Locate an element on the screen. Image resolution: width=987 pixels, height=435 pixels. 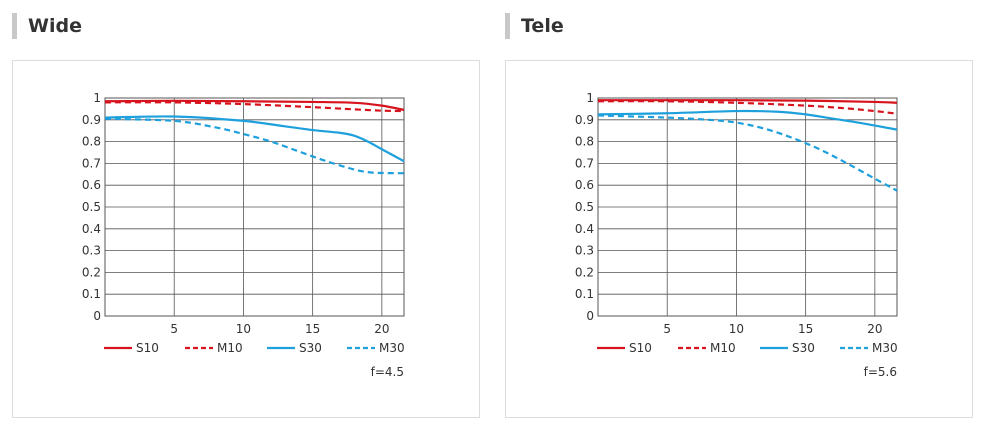
wide-heading: Wide is located at coordinates (47, 26).